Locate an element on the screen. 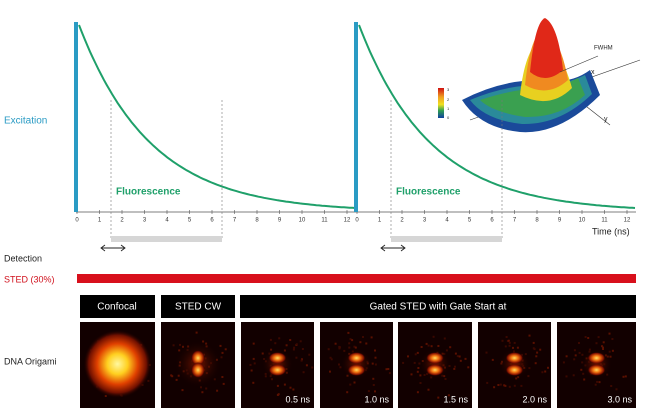 The image size is (650, 419). tick-label: 11 is located at coordinates (324, 221).